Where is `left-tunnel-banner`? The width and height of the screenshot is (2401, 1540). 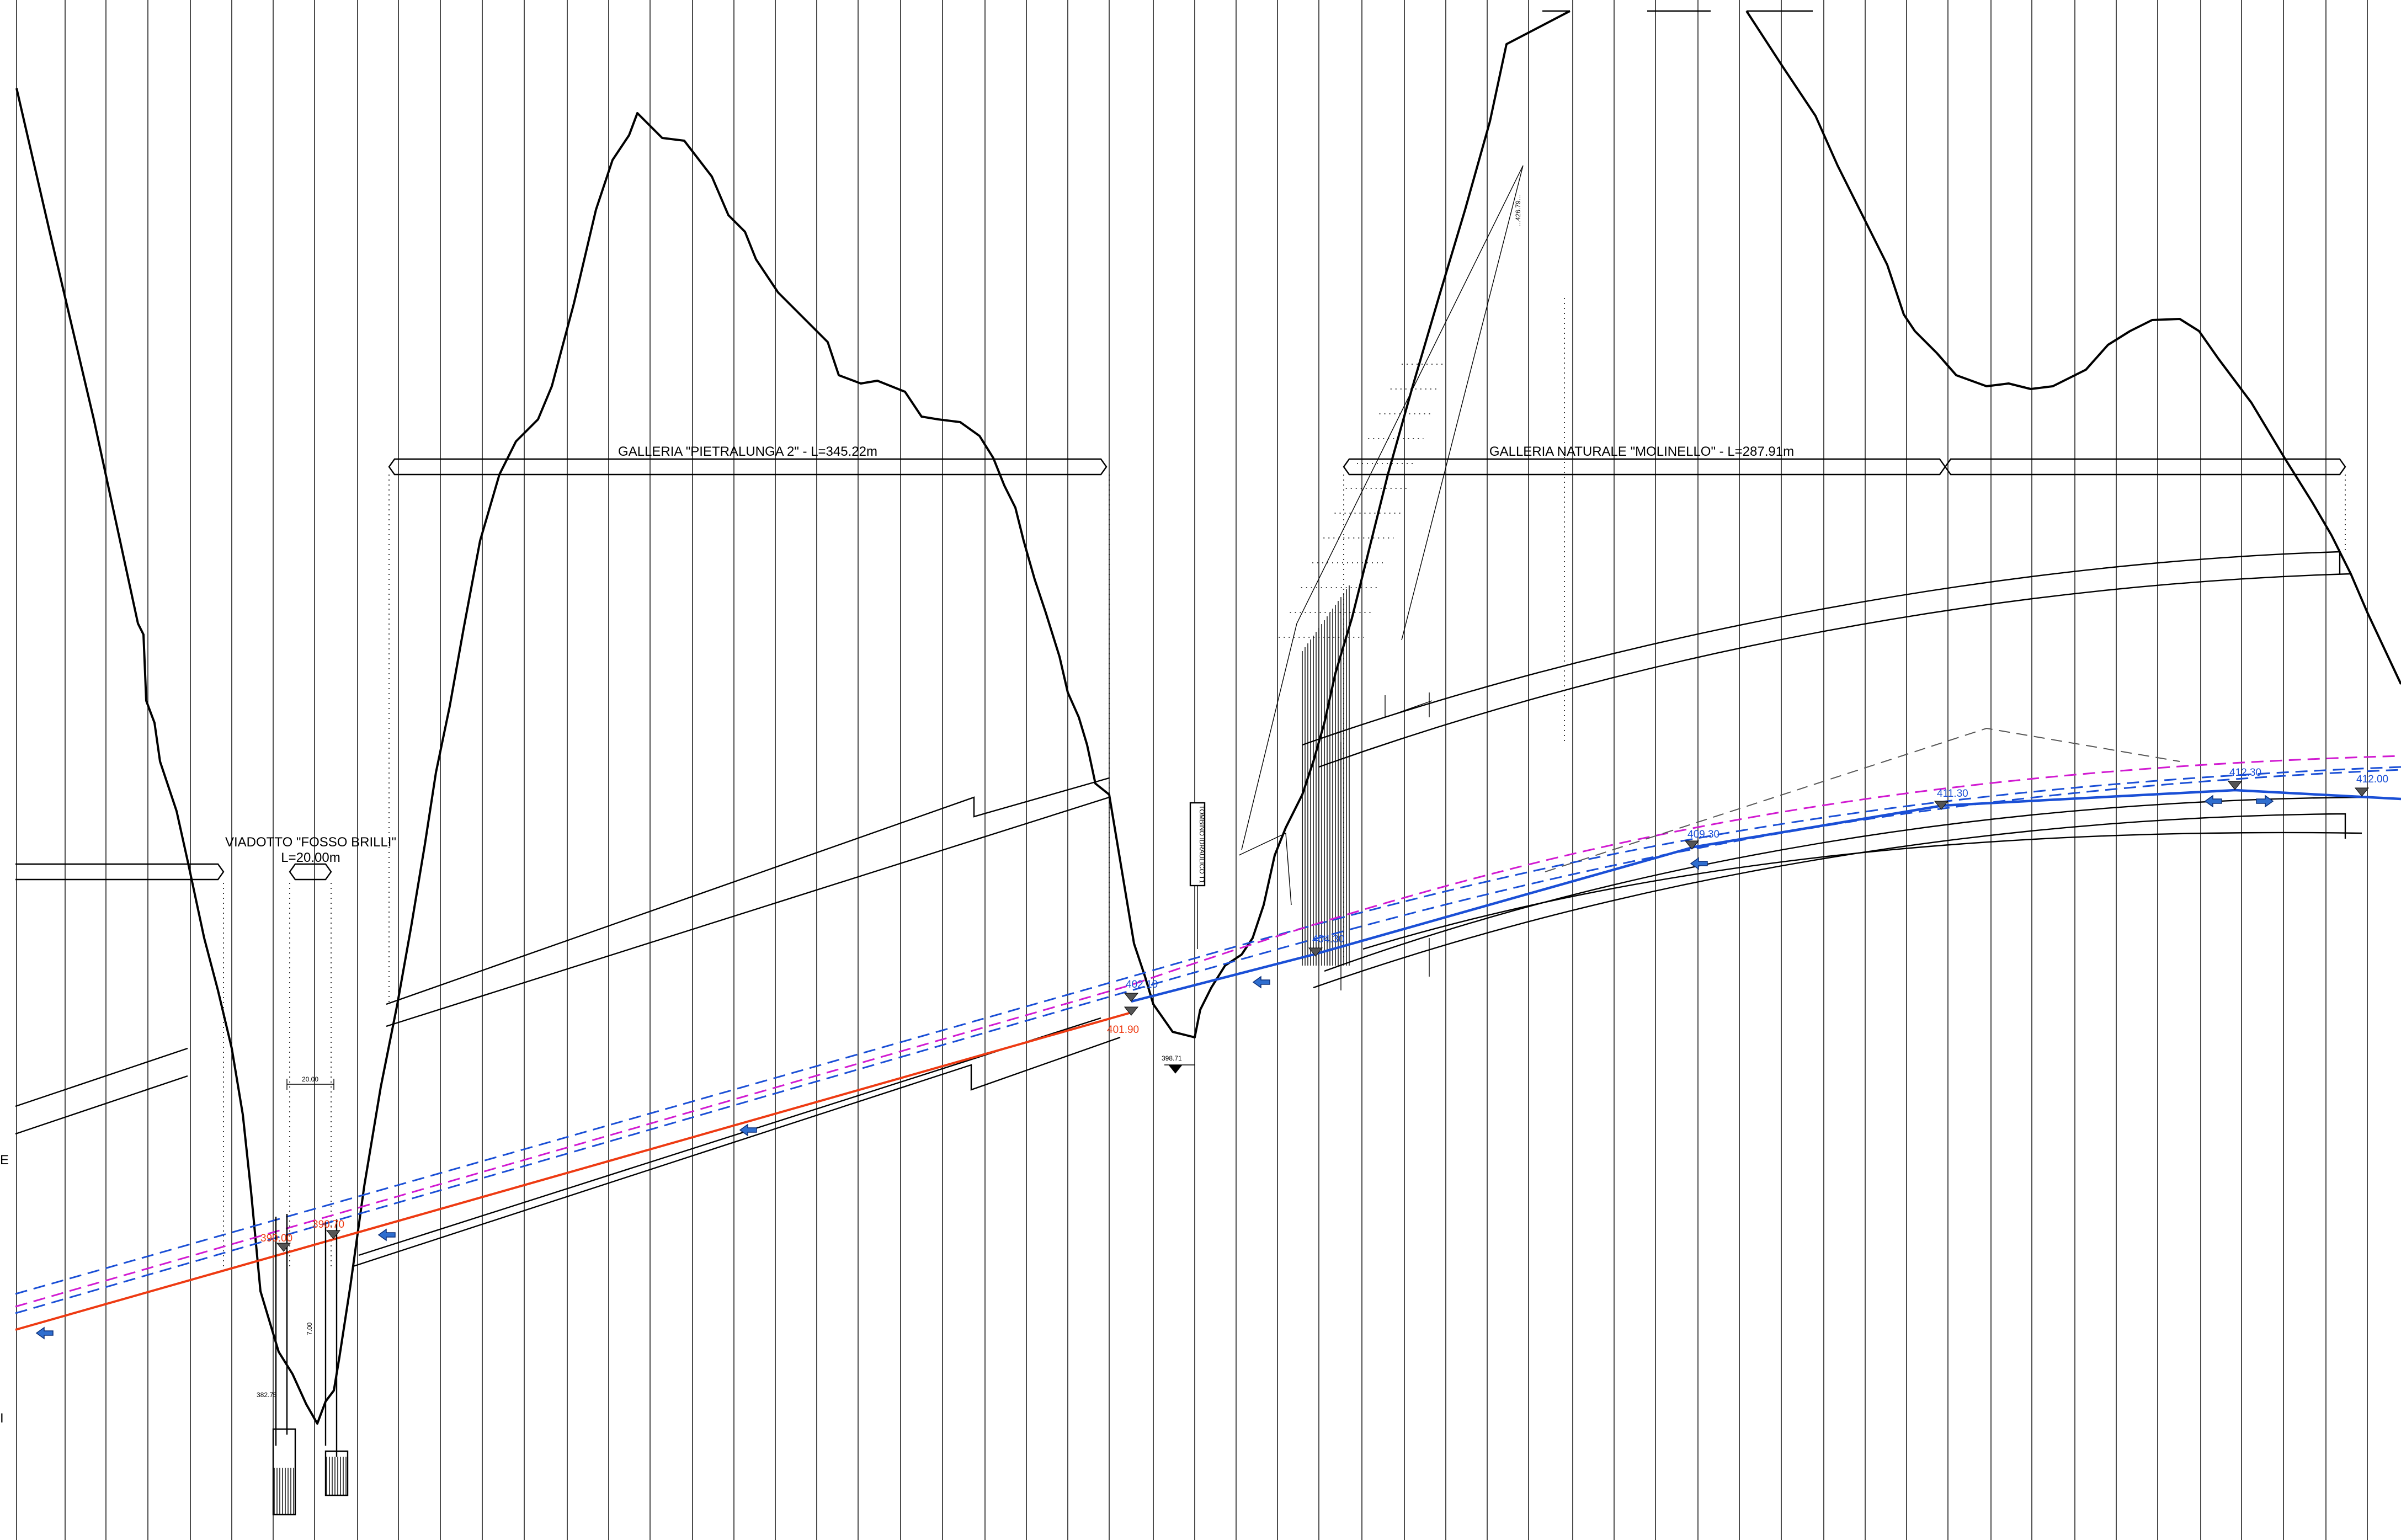
left-tunnel-banner is located at coordinates (120, 872).